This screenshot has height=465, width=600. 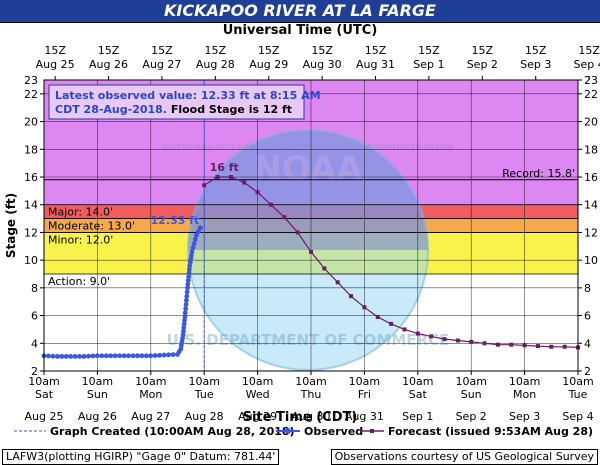 I want to click on y-tick-label: 14, so click(x=31, y=205).